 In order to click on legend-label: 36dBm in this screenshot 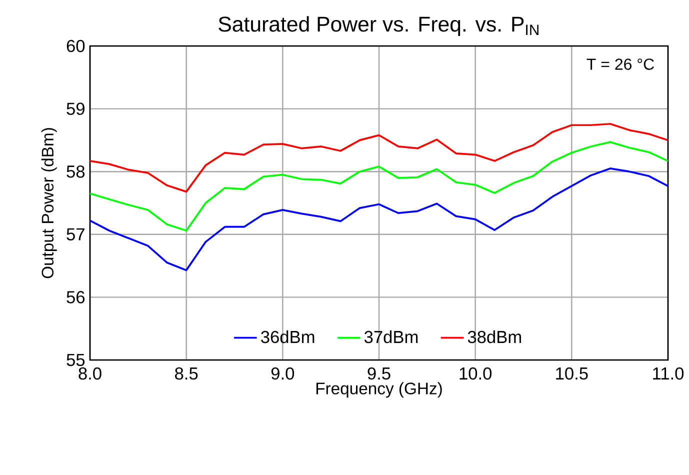, I will do `click(287, 337)`.